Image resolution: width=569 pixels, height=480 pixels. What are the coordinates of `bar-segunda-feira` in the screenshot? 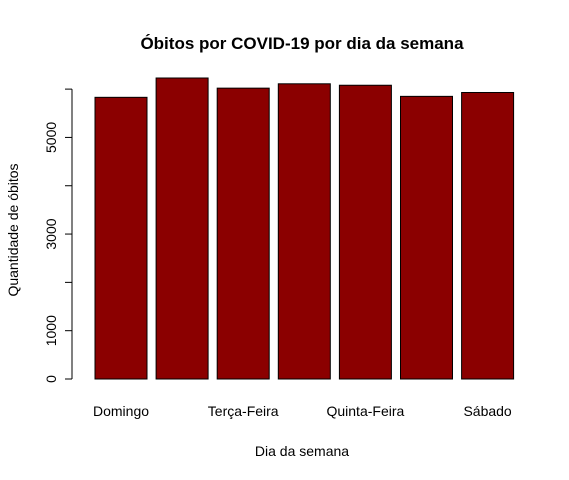 It's located at (182, 228).